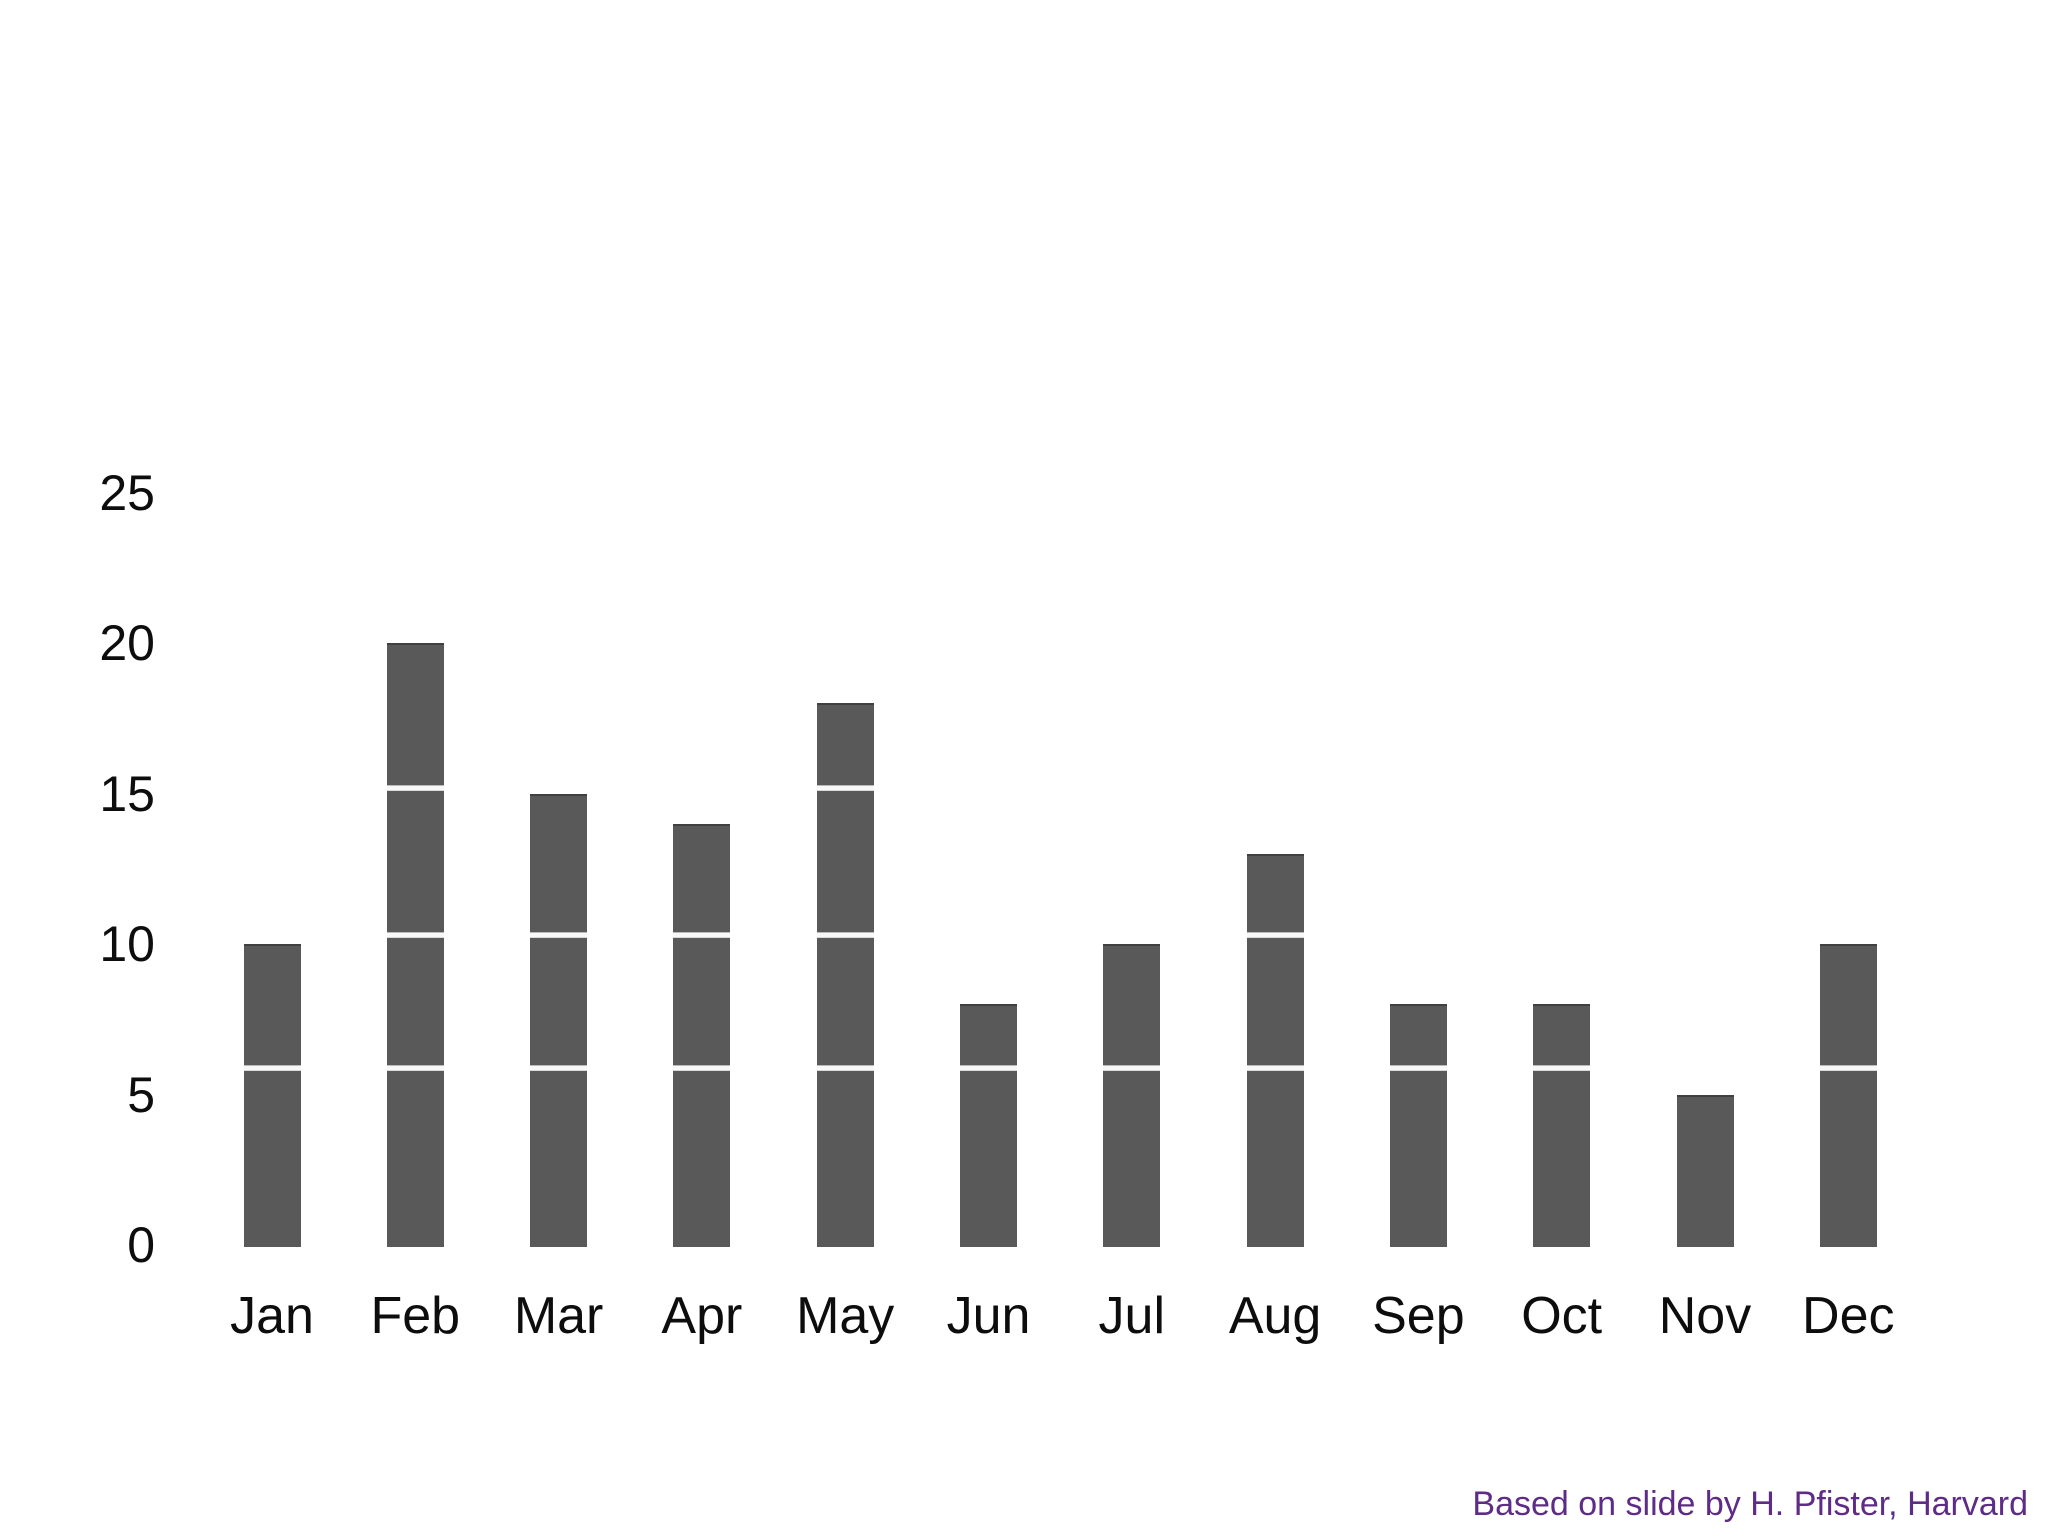 This screenshot has height=1536, width=2048. What do you see at coordinates (702, 1035) in the screenshot?
I see `bar-apr` at bounding box center [702, 1035].